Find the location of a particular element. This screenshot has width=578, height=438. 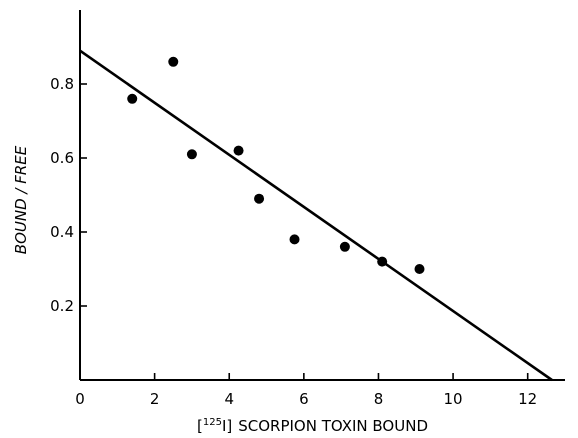

x-tick-label: 0 is located at coordinates (80, 399).